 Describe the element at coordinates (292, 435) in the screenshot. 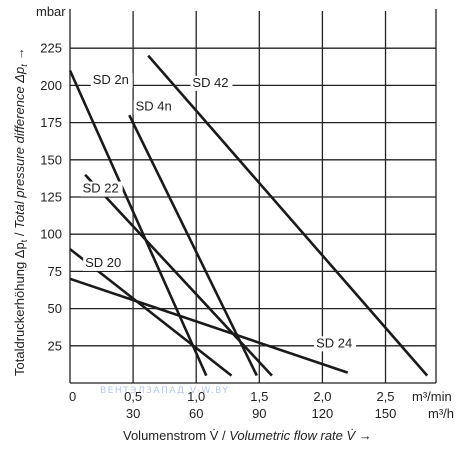

I see `x-axis-title-italic: Volumetric flow rate V̇` at that location.